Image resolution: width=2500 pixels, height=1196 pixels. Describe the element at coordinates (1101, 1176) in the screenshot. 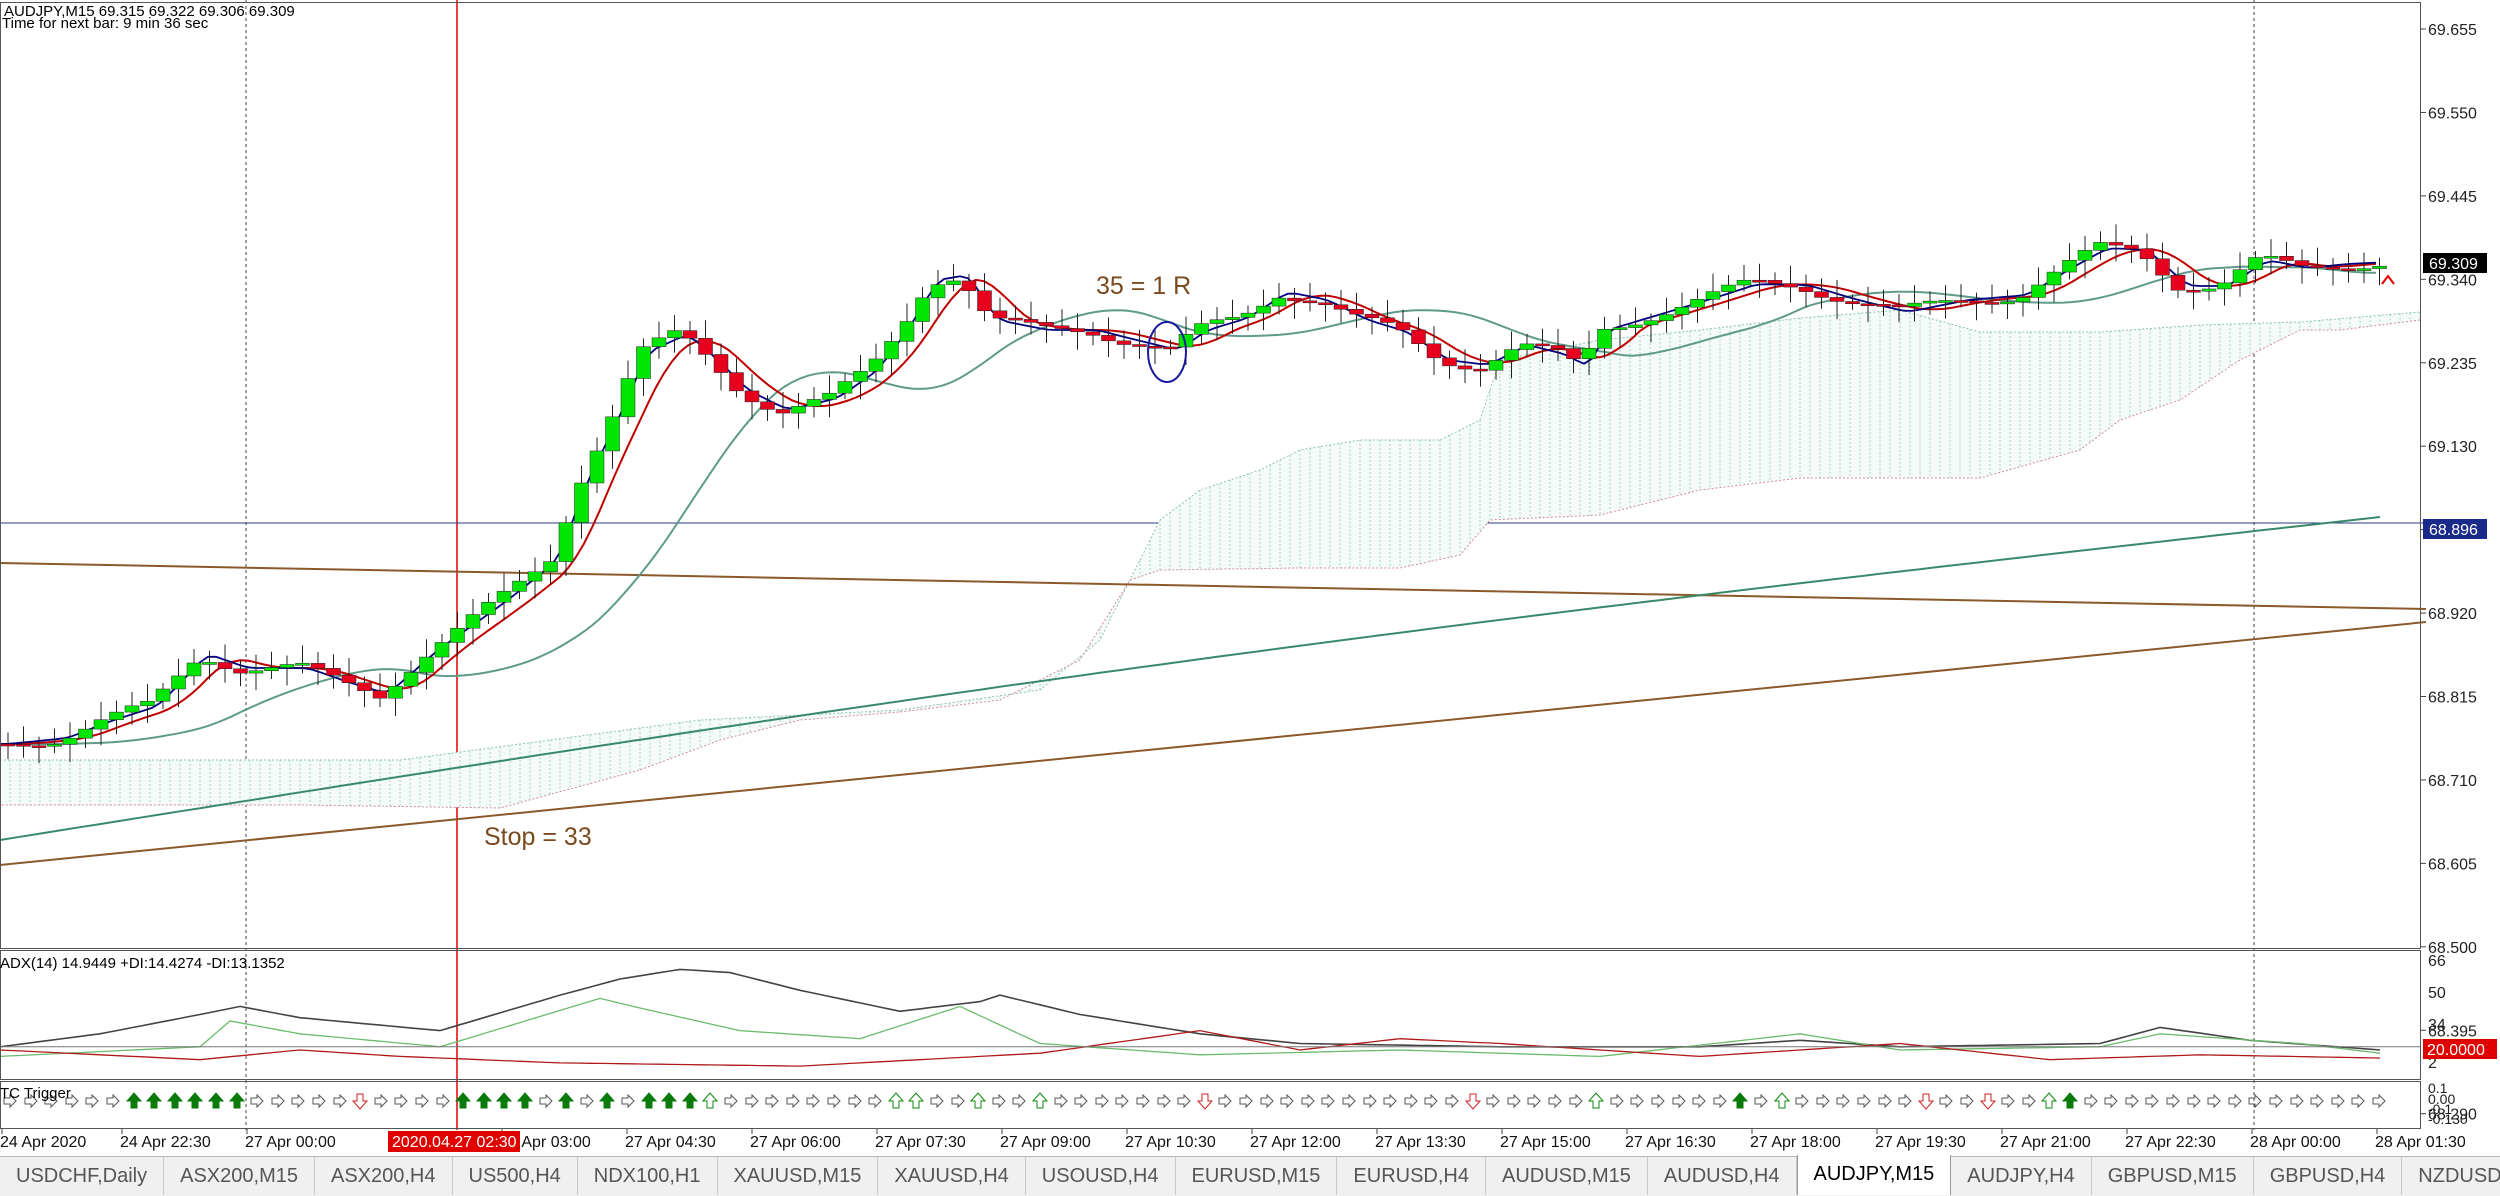

I see `chart-tab: USOUSD,H4` at that location.